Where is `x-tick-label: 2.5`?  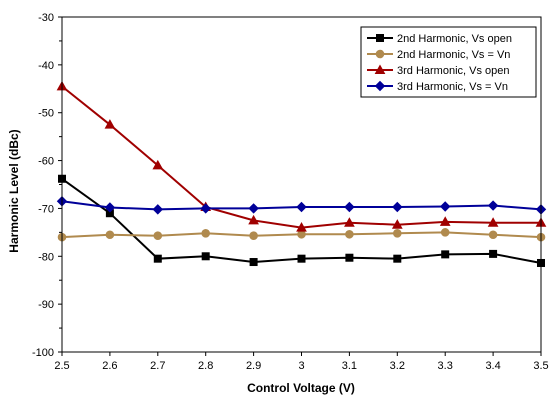 x-tick-label: 2.5 is located at coordinates (61, 366).